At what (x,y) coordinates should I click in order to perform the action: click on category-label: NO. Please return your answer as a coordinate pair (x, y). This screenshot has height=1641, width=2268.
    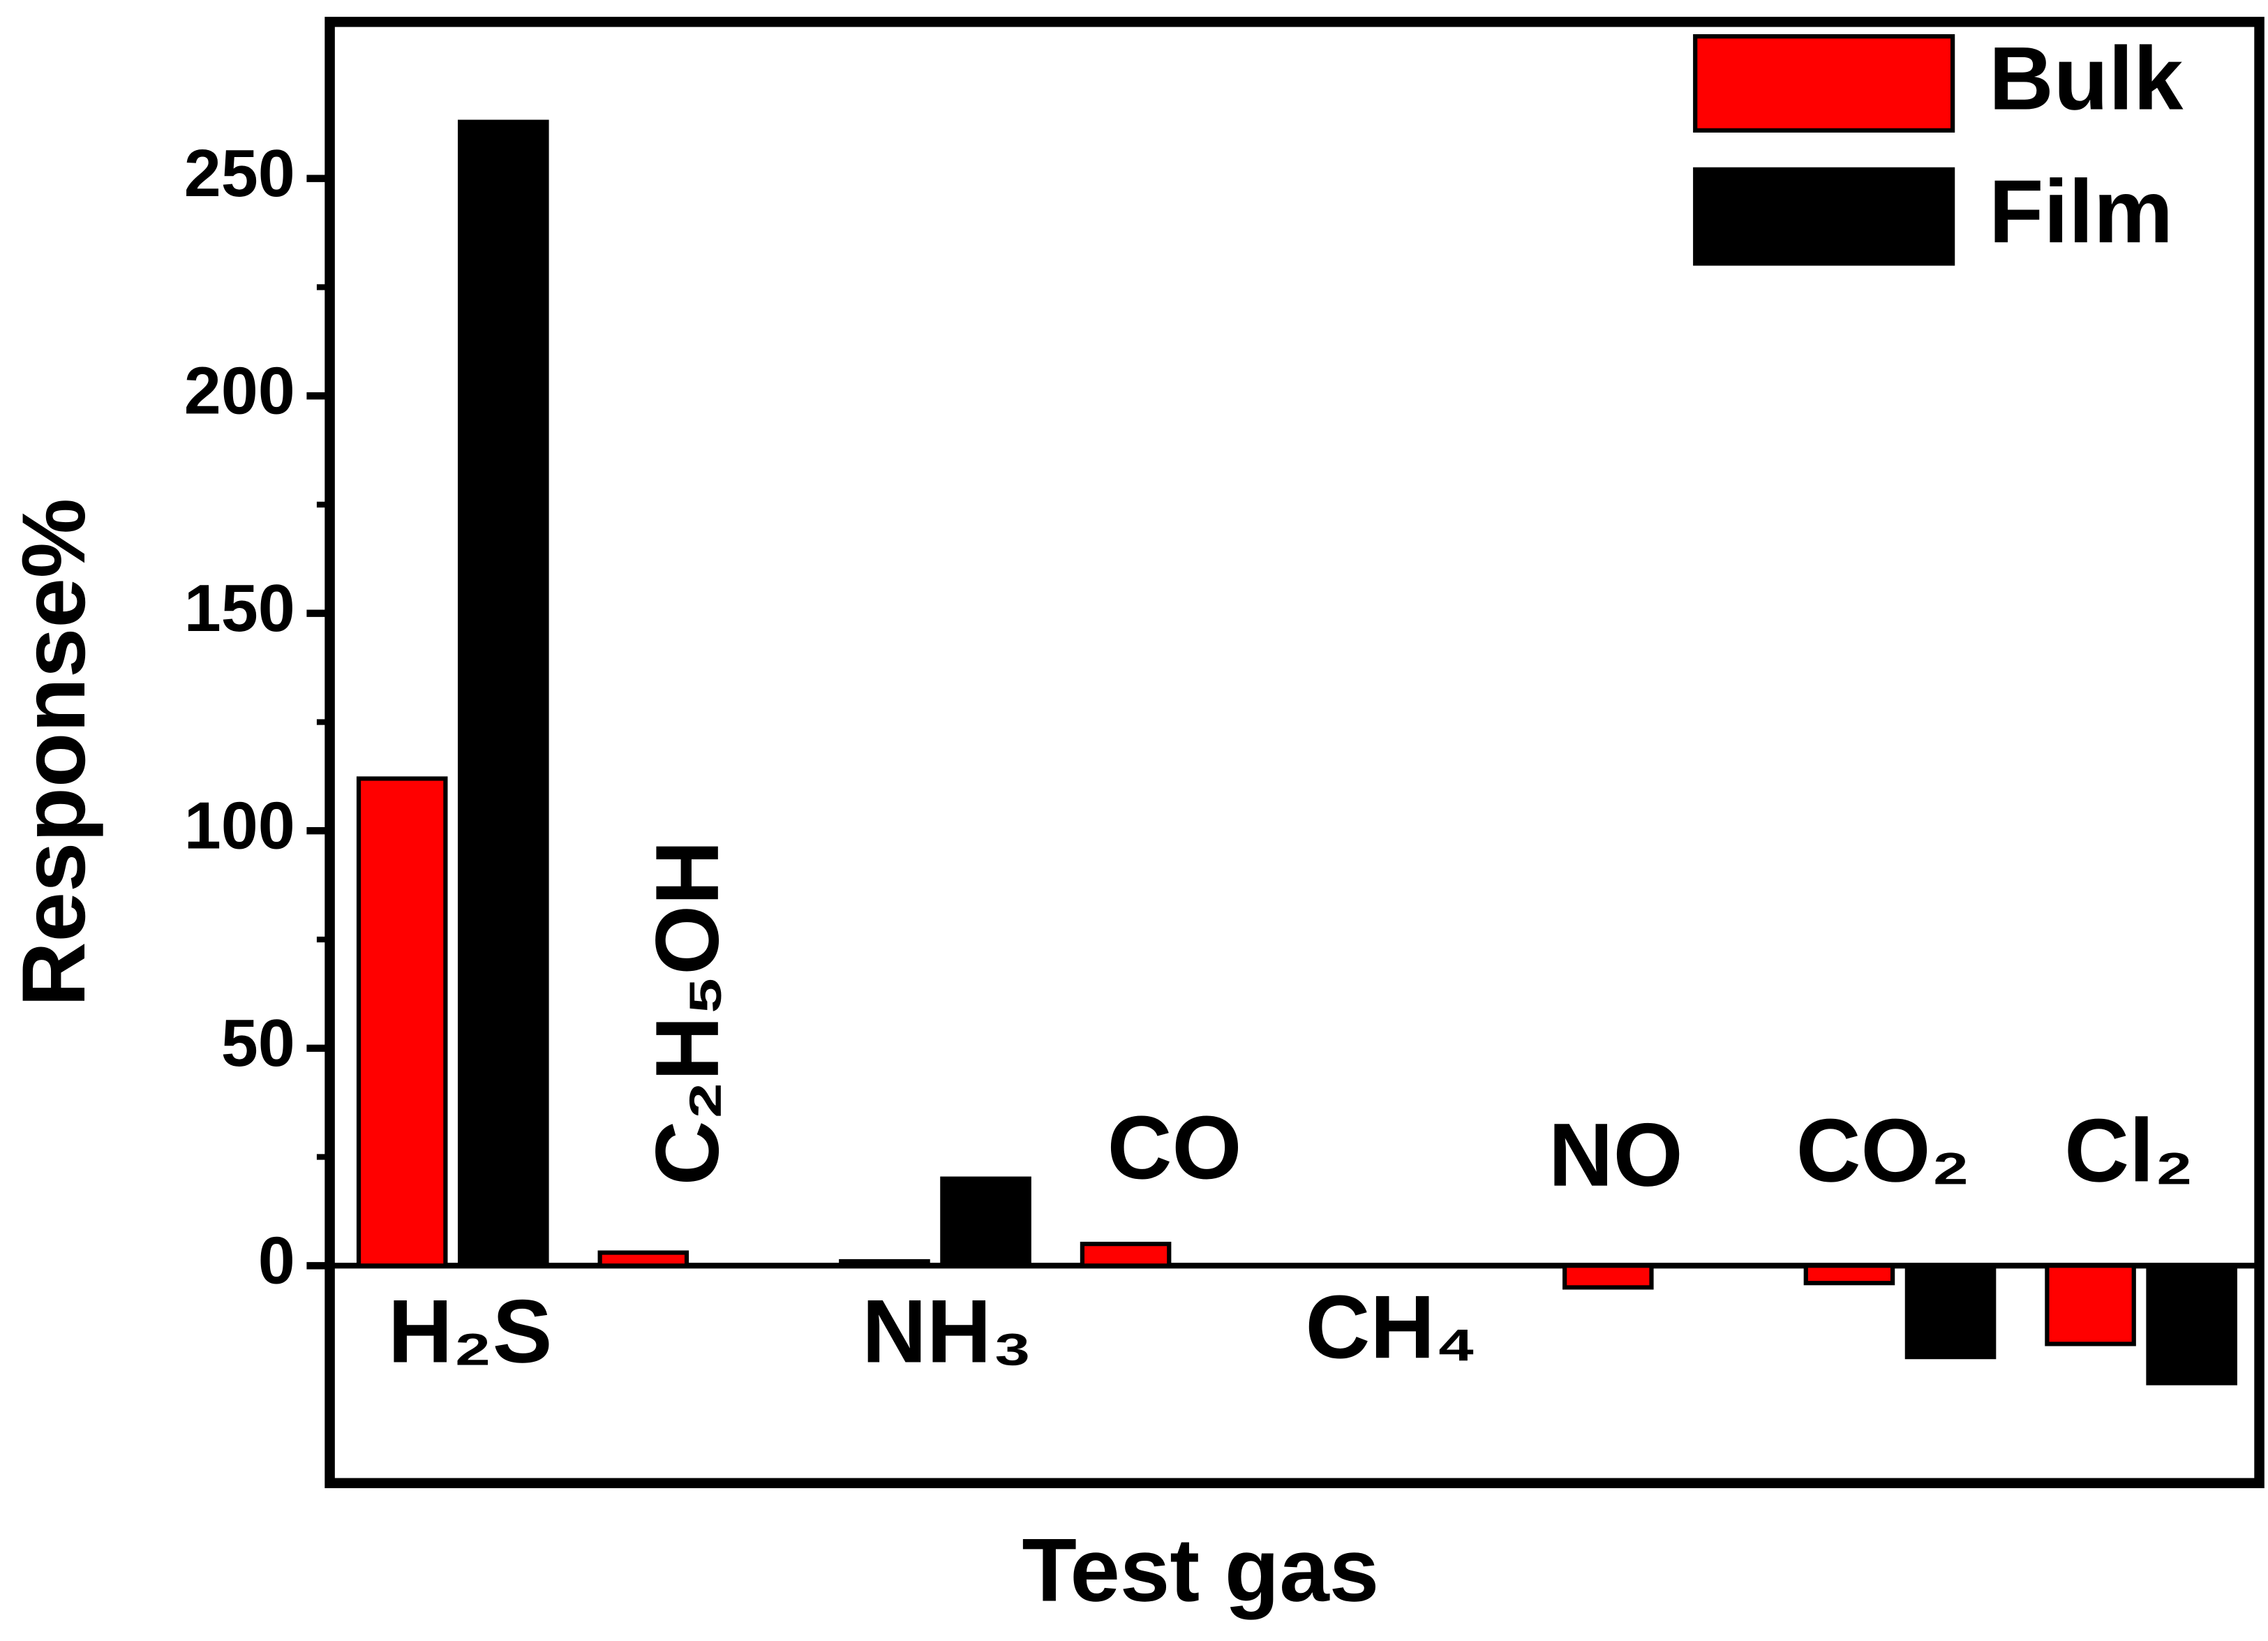
    Looking at the image, I should click on (1616, 1155).